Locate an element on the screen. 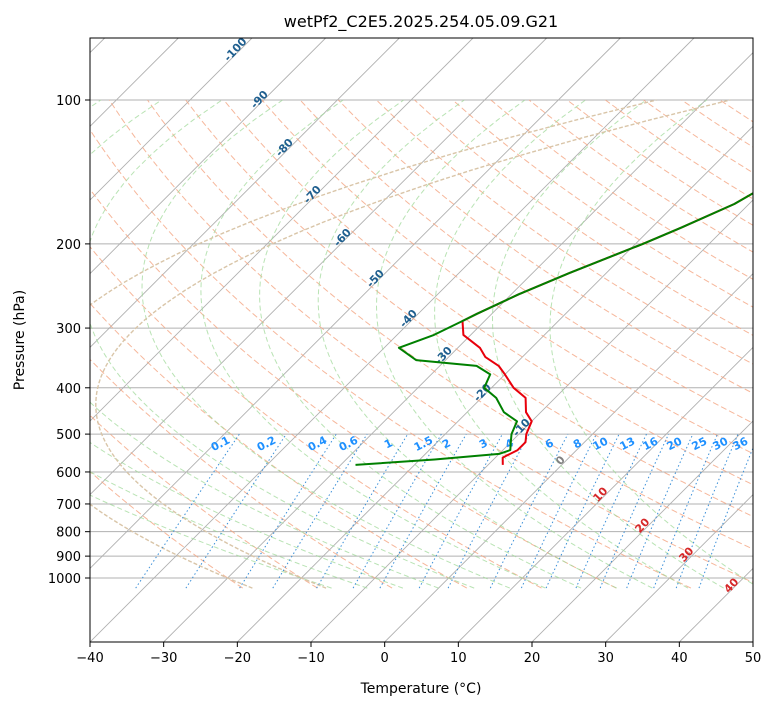 This screenshot has width=775, height=708. y-axis: 100 200 300 400 500 600 700 800 900 1000 is located at coordinates (69, 340).